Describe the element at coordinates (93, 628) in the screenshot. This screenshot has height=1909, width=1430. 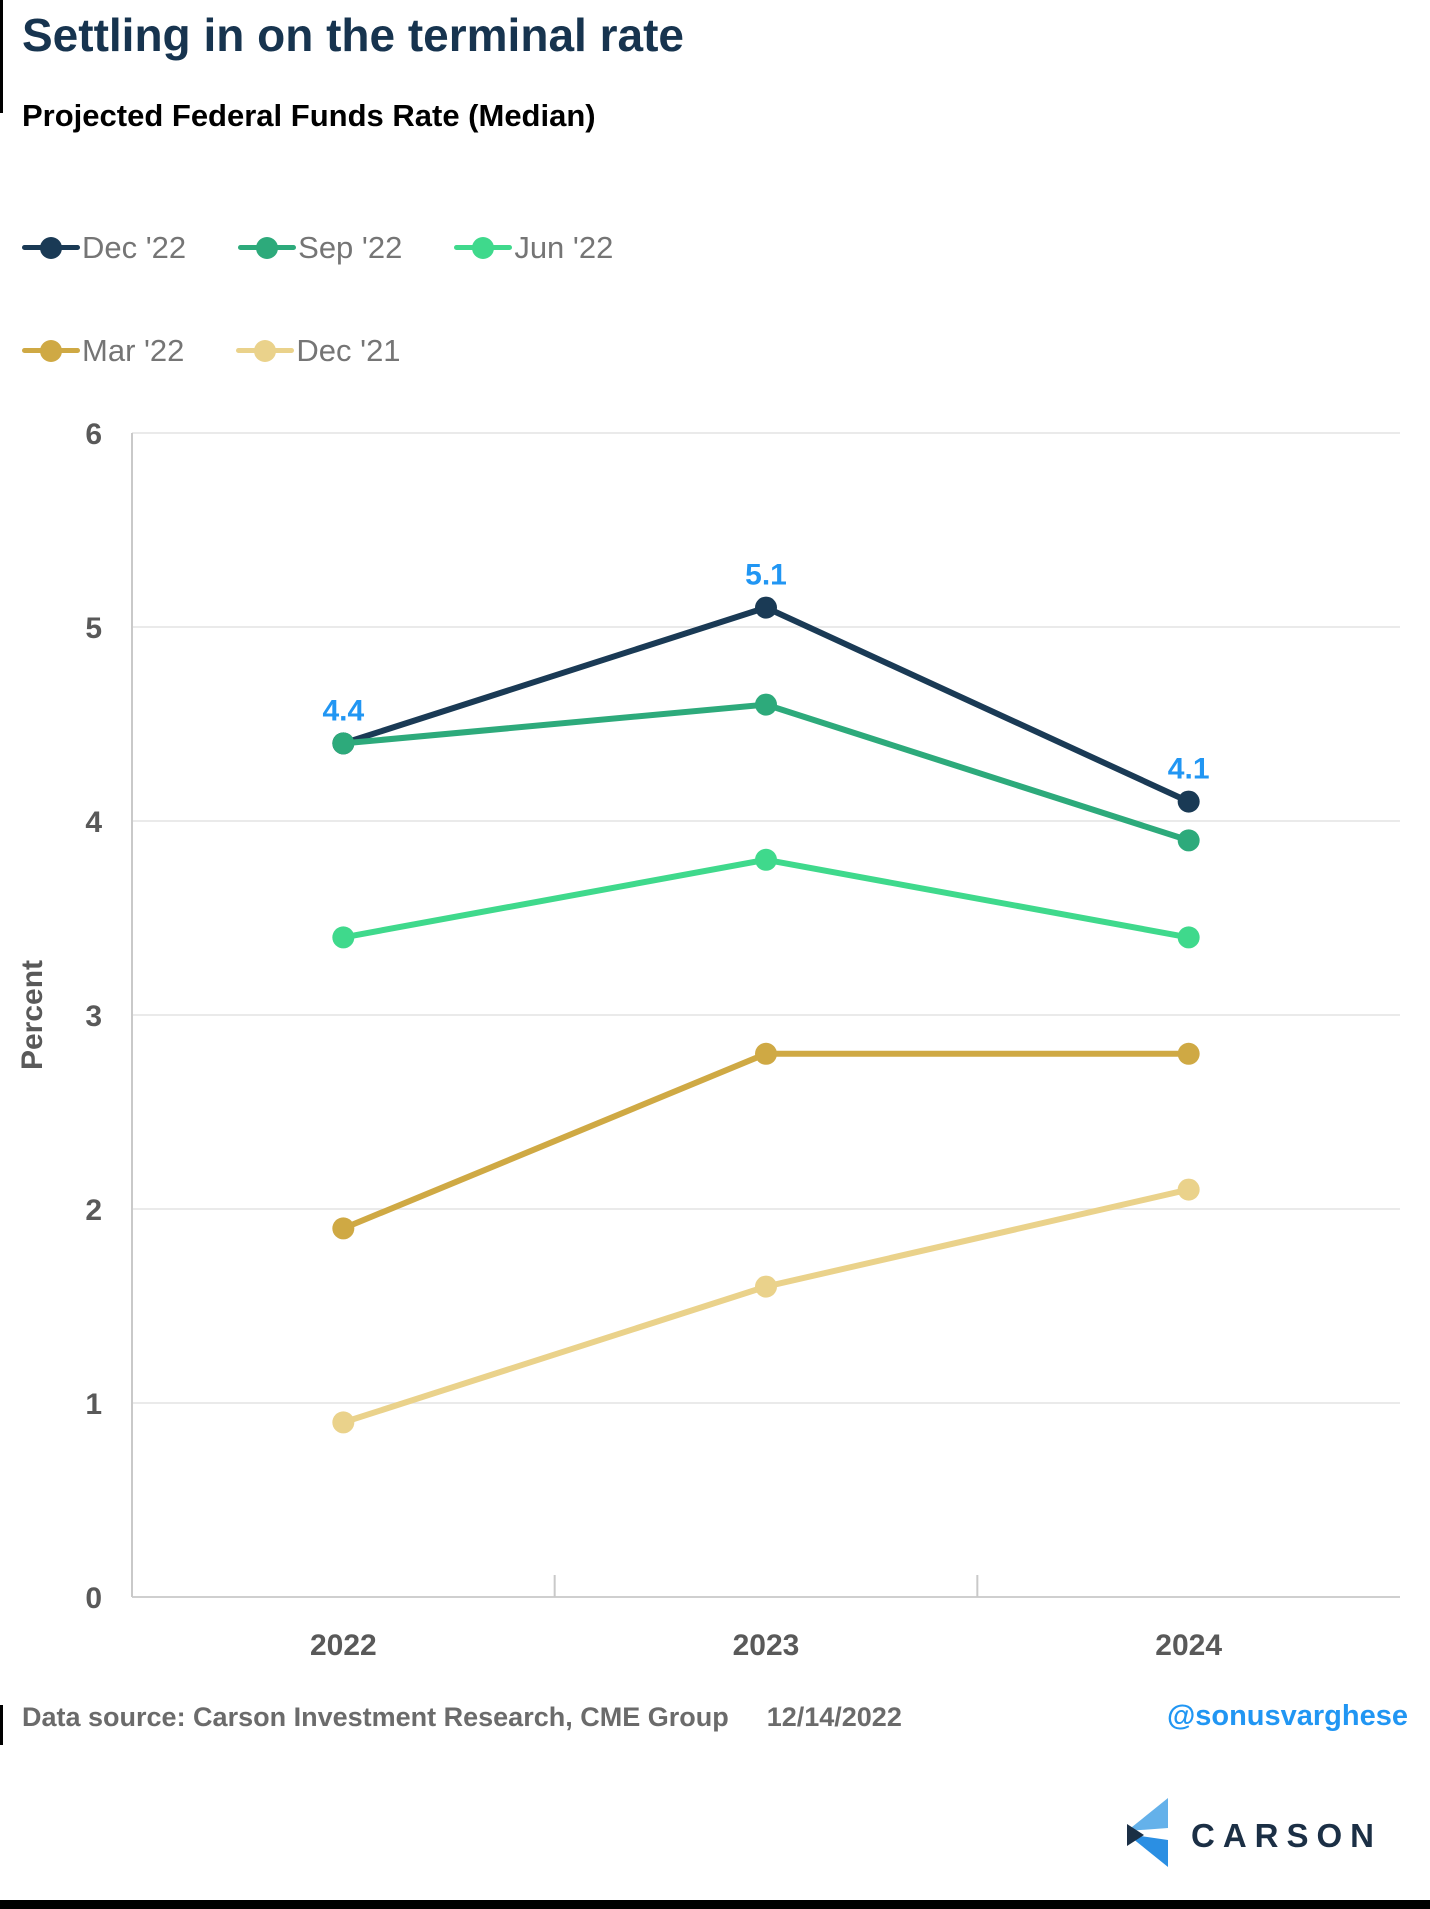
I see `y-tick-label-5: 5` at that location.